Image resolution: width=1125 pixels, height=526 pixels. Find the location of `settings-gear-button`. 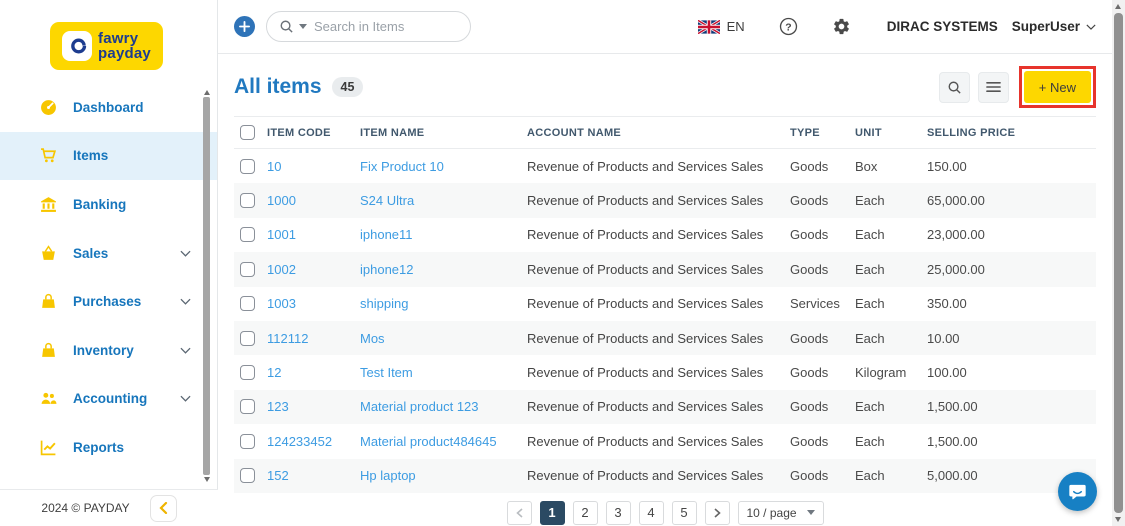

settings-gear-button is located at coordinates (841, 26).